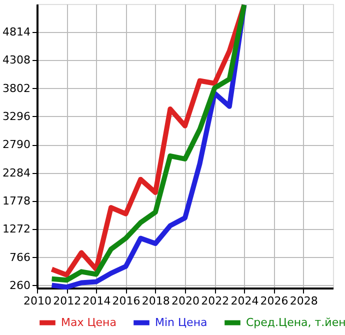 Image resolution: width=345 pixels, height=335 pixels. What do you see at coordinates (16, 31) in the screenshot?
I see `y-tick-label: 4814` at bounding box center [16, 31].